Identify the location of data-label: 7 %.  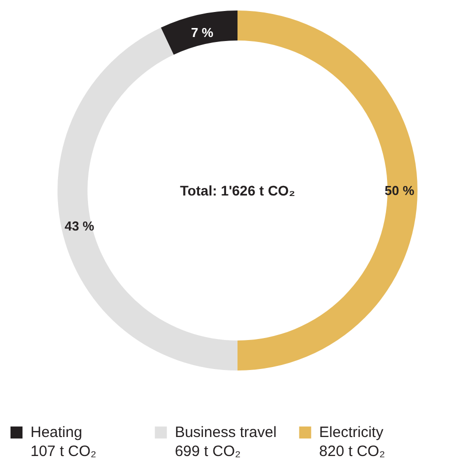
(202, 32).